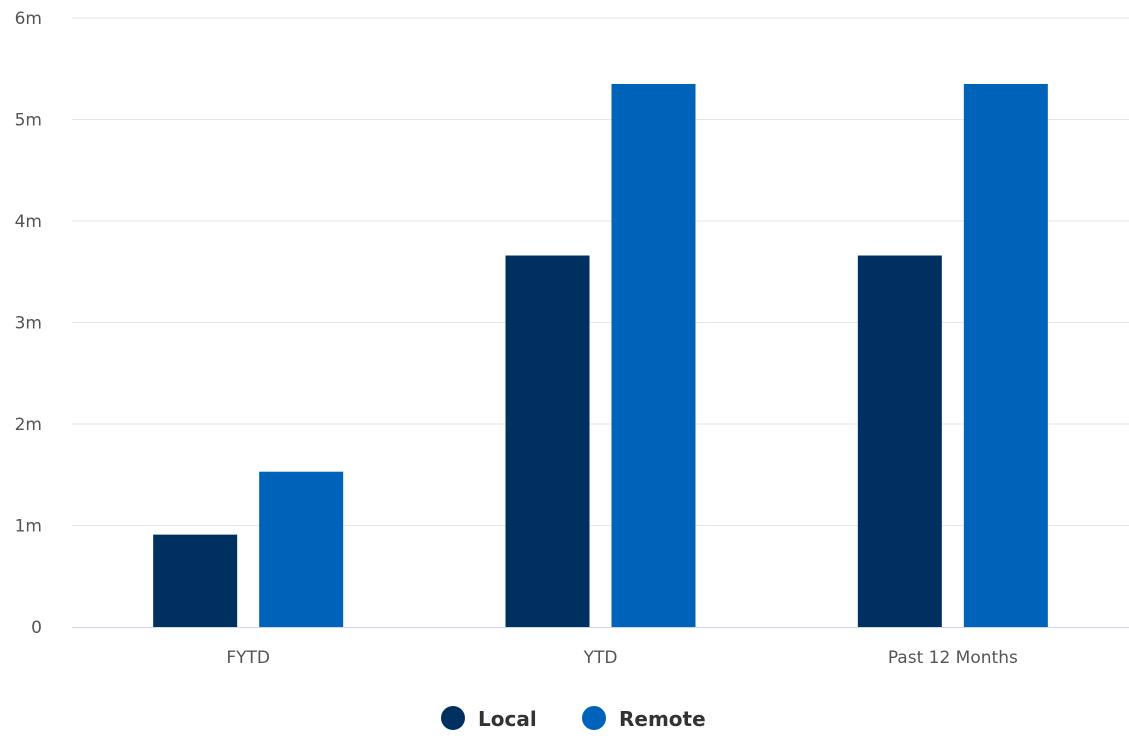  I want to click on y-axis-ticks: 0 1m 2m 3m 4m 5m 6m, so click(28, 323).